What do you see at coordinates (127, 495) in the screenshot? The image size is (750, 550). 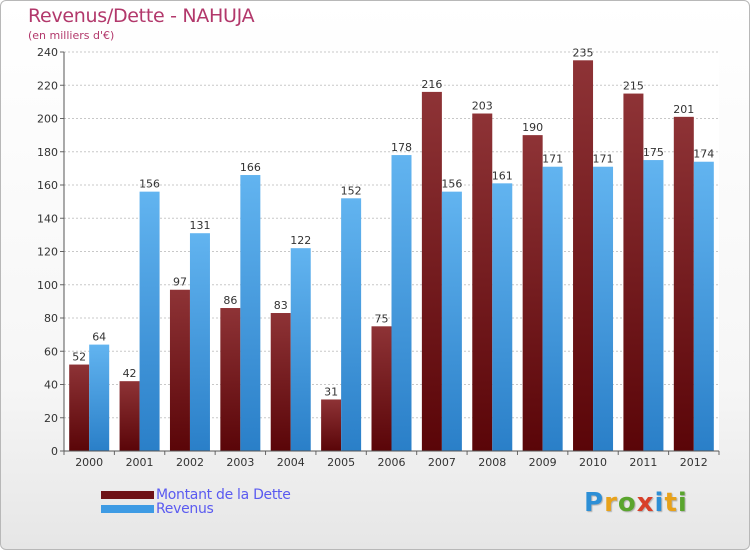 I see `legend-swatch-debt` at bounding box center [127, 495].